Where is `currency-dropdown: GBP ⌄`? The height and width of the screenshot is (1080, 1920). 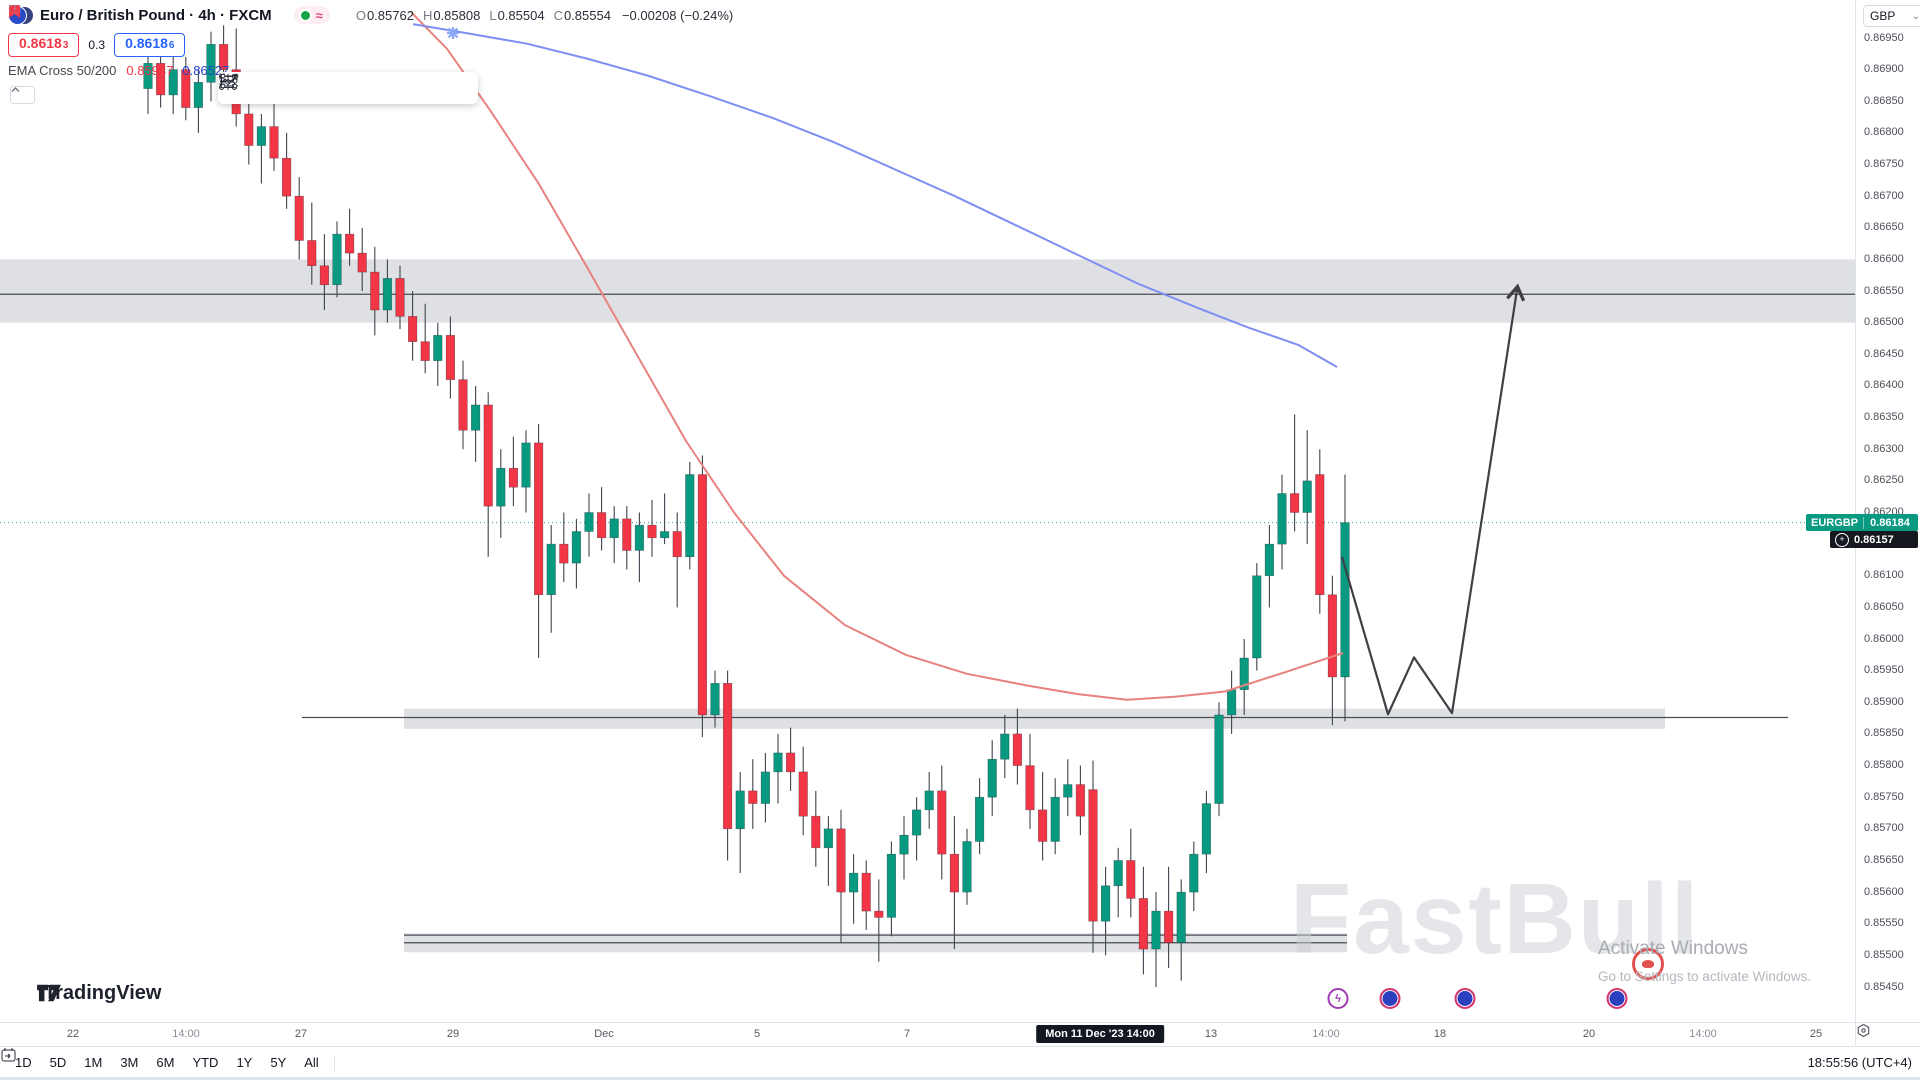 currency-dropdown: GBP ⌄ is located at coordinates (1891, 16).